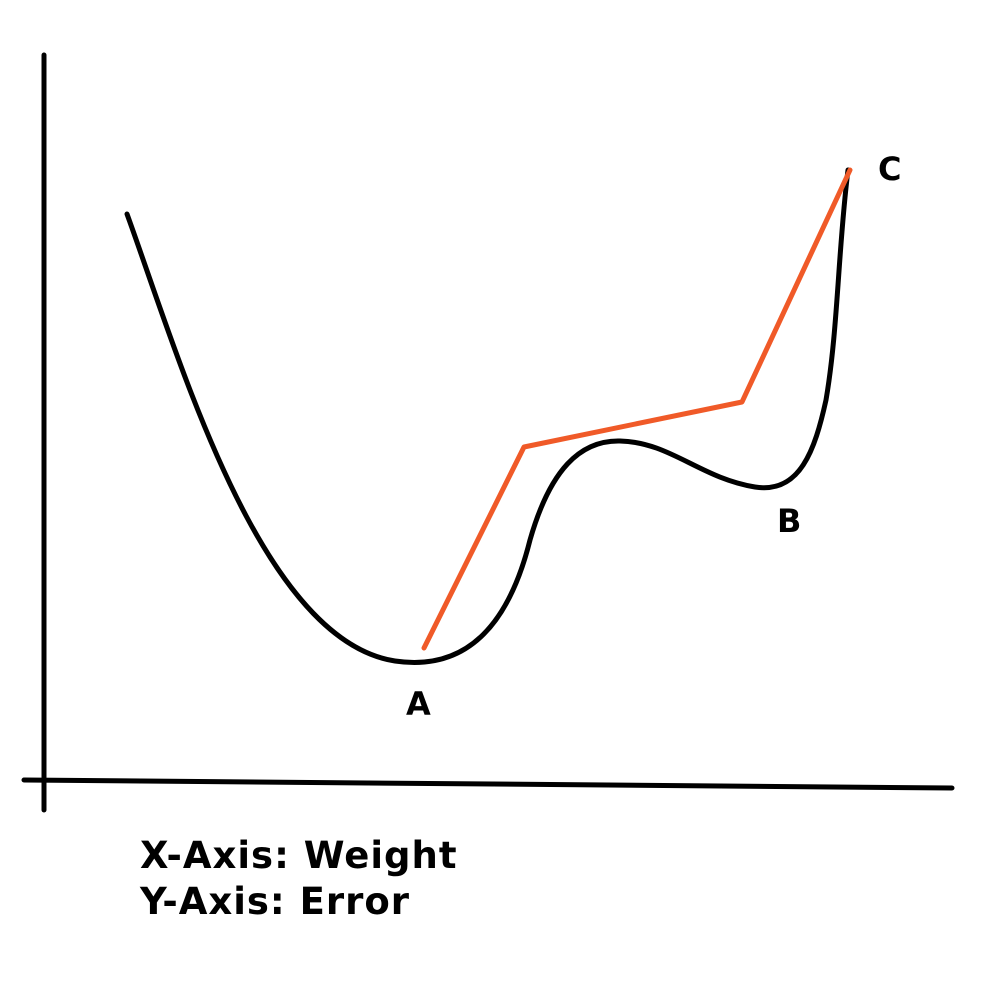 This screenshot has height=1003, width=997. Describe the element at coordinates (299, 879) in the screenshot. I see `axis-legend: X-Axis: Weight Y-Axis: Error` at that location.